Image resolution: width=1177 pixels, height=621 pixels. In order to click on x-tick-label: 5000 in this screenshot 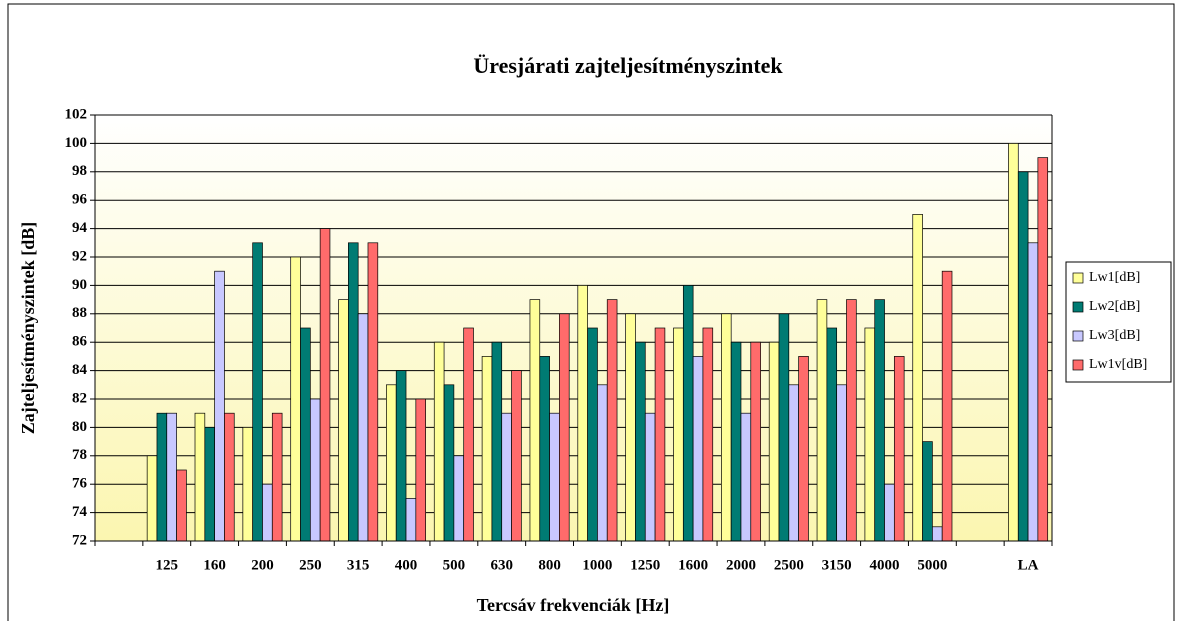, I will do `click(932, 565)`.